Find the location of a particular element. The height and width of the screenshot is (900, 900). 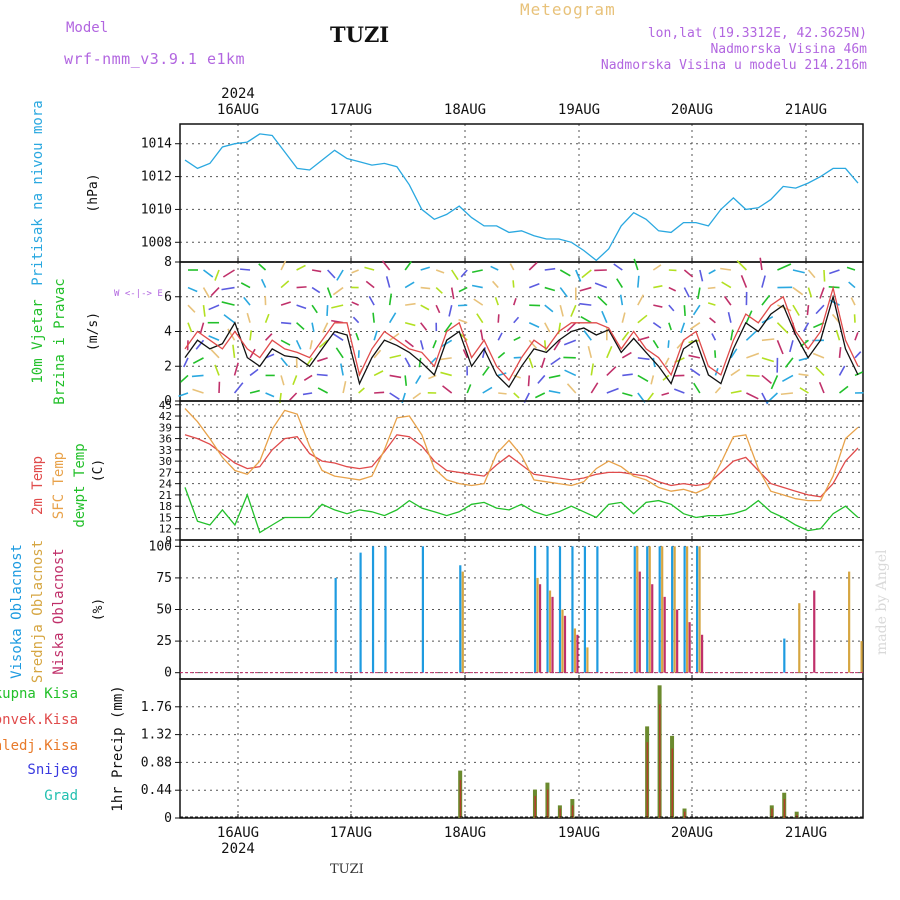

precip-legend-item: Konvek.Kisa is located at coordinates (39, 720).